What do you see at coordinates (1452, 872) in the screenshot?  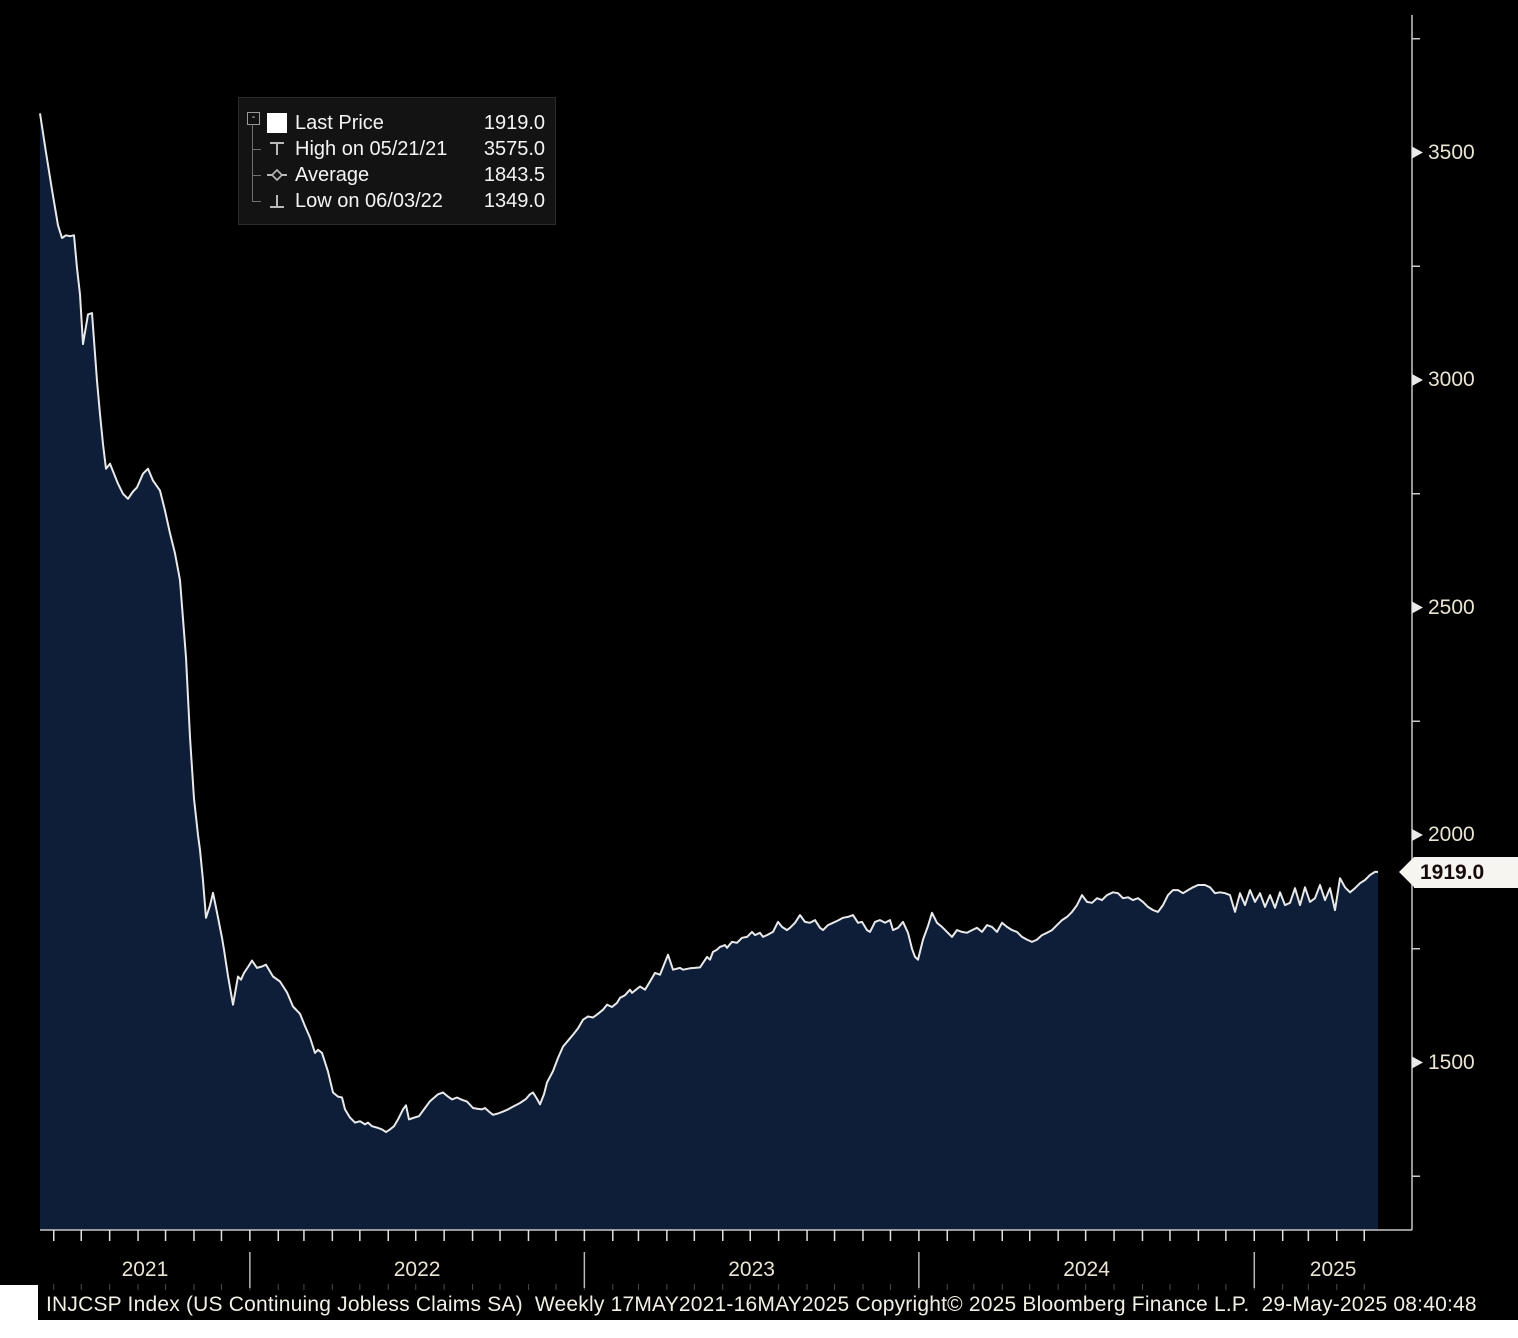 I see `last-price-value: 1919.0` at bounding box center [1452, 872].